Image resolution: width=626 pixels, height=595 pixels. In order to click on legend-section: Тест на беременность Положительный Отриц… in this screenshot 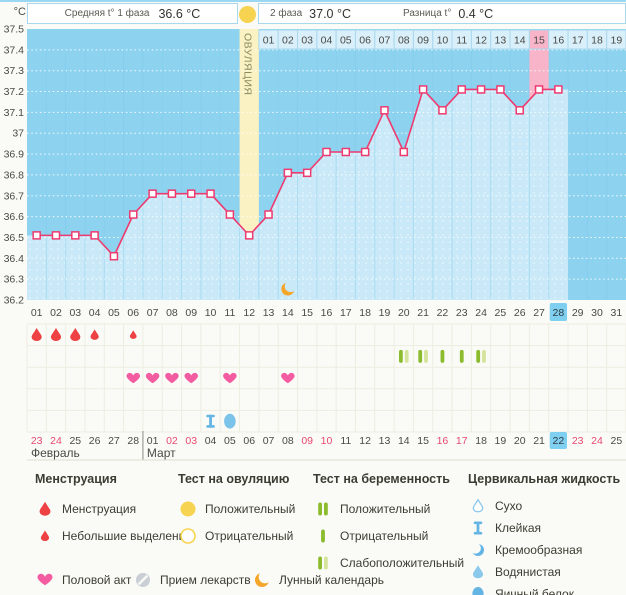, I will do `click(388, 524)`.